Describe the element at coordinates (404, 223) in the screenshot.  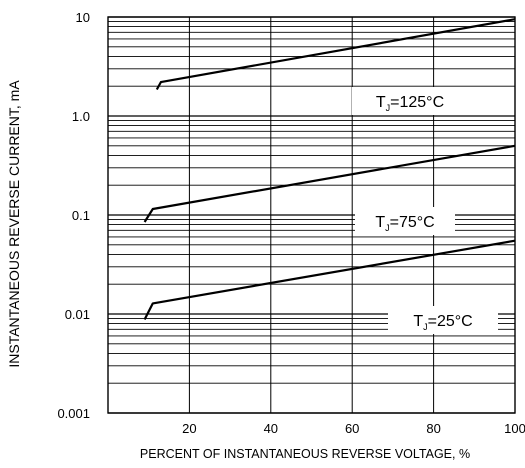
I see `series-label-text: TJ=75°C` at that location.